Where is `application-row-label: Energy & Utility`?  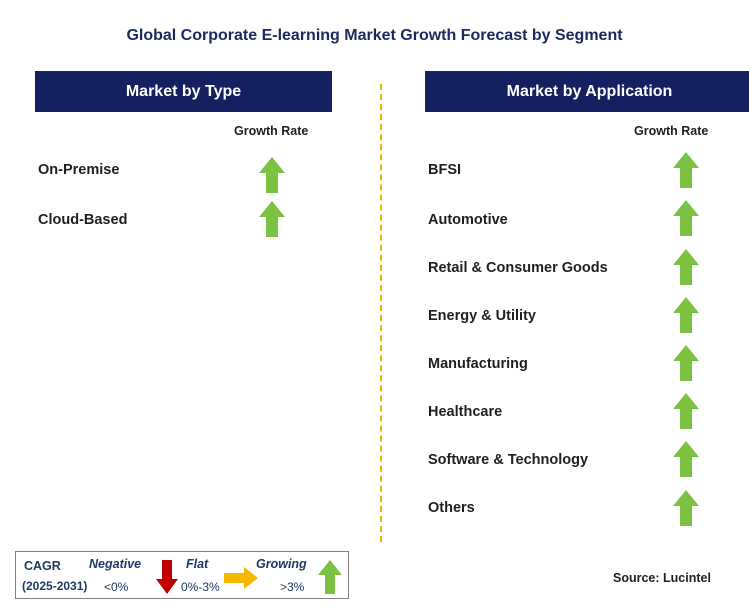
application-row-label: Energy & Utility is located at coordinates (482, 316).